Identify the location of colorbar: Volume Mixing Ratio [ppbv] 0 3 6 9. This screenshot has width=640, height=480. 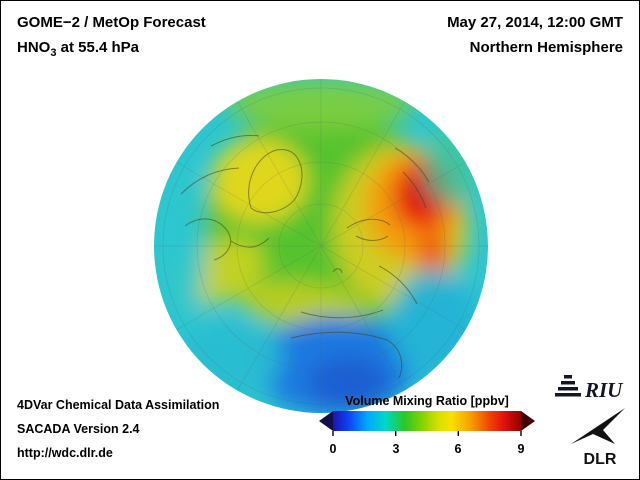
(427, 426).